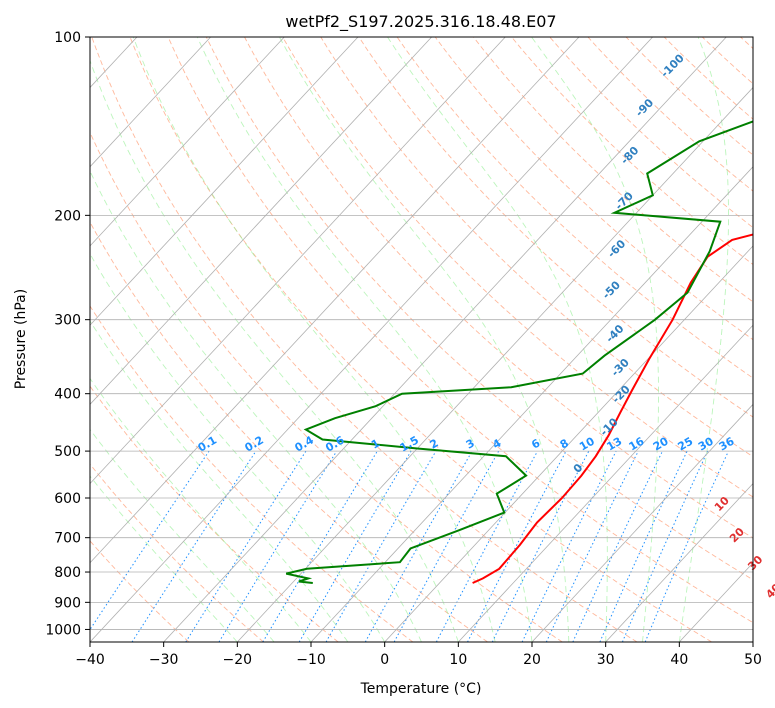 The height and width of the screenshot is (708, 775). What do you see at coordinates (67, 321) in the screenshot?
I see `y-tick-label: 300` at bounding box center [67, 321].